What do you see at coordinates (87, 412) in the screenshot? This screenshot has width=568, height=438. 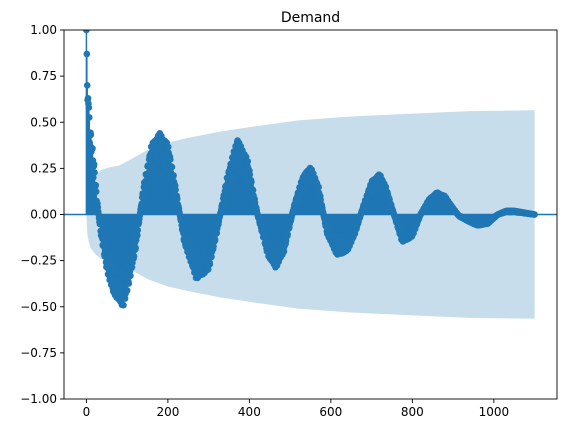 I see `x-tick-label: 0` at bounding box center [87, 412].